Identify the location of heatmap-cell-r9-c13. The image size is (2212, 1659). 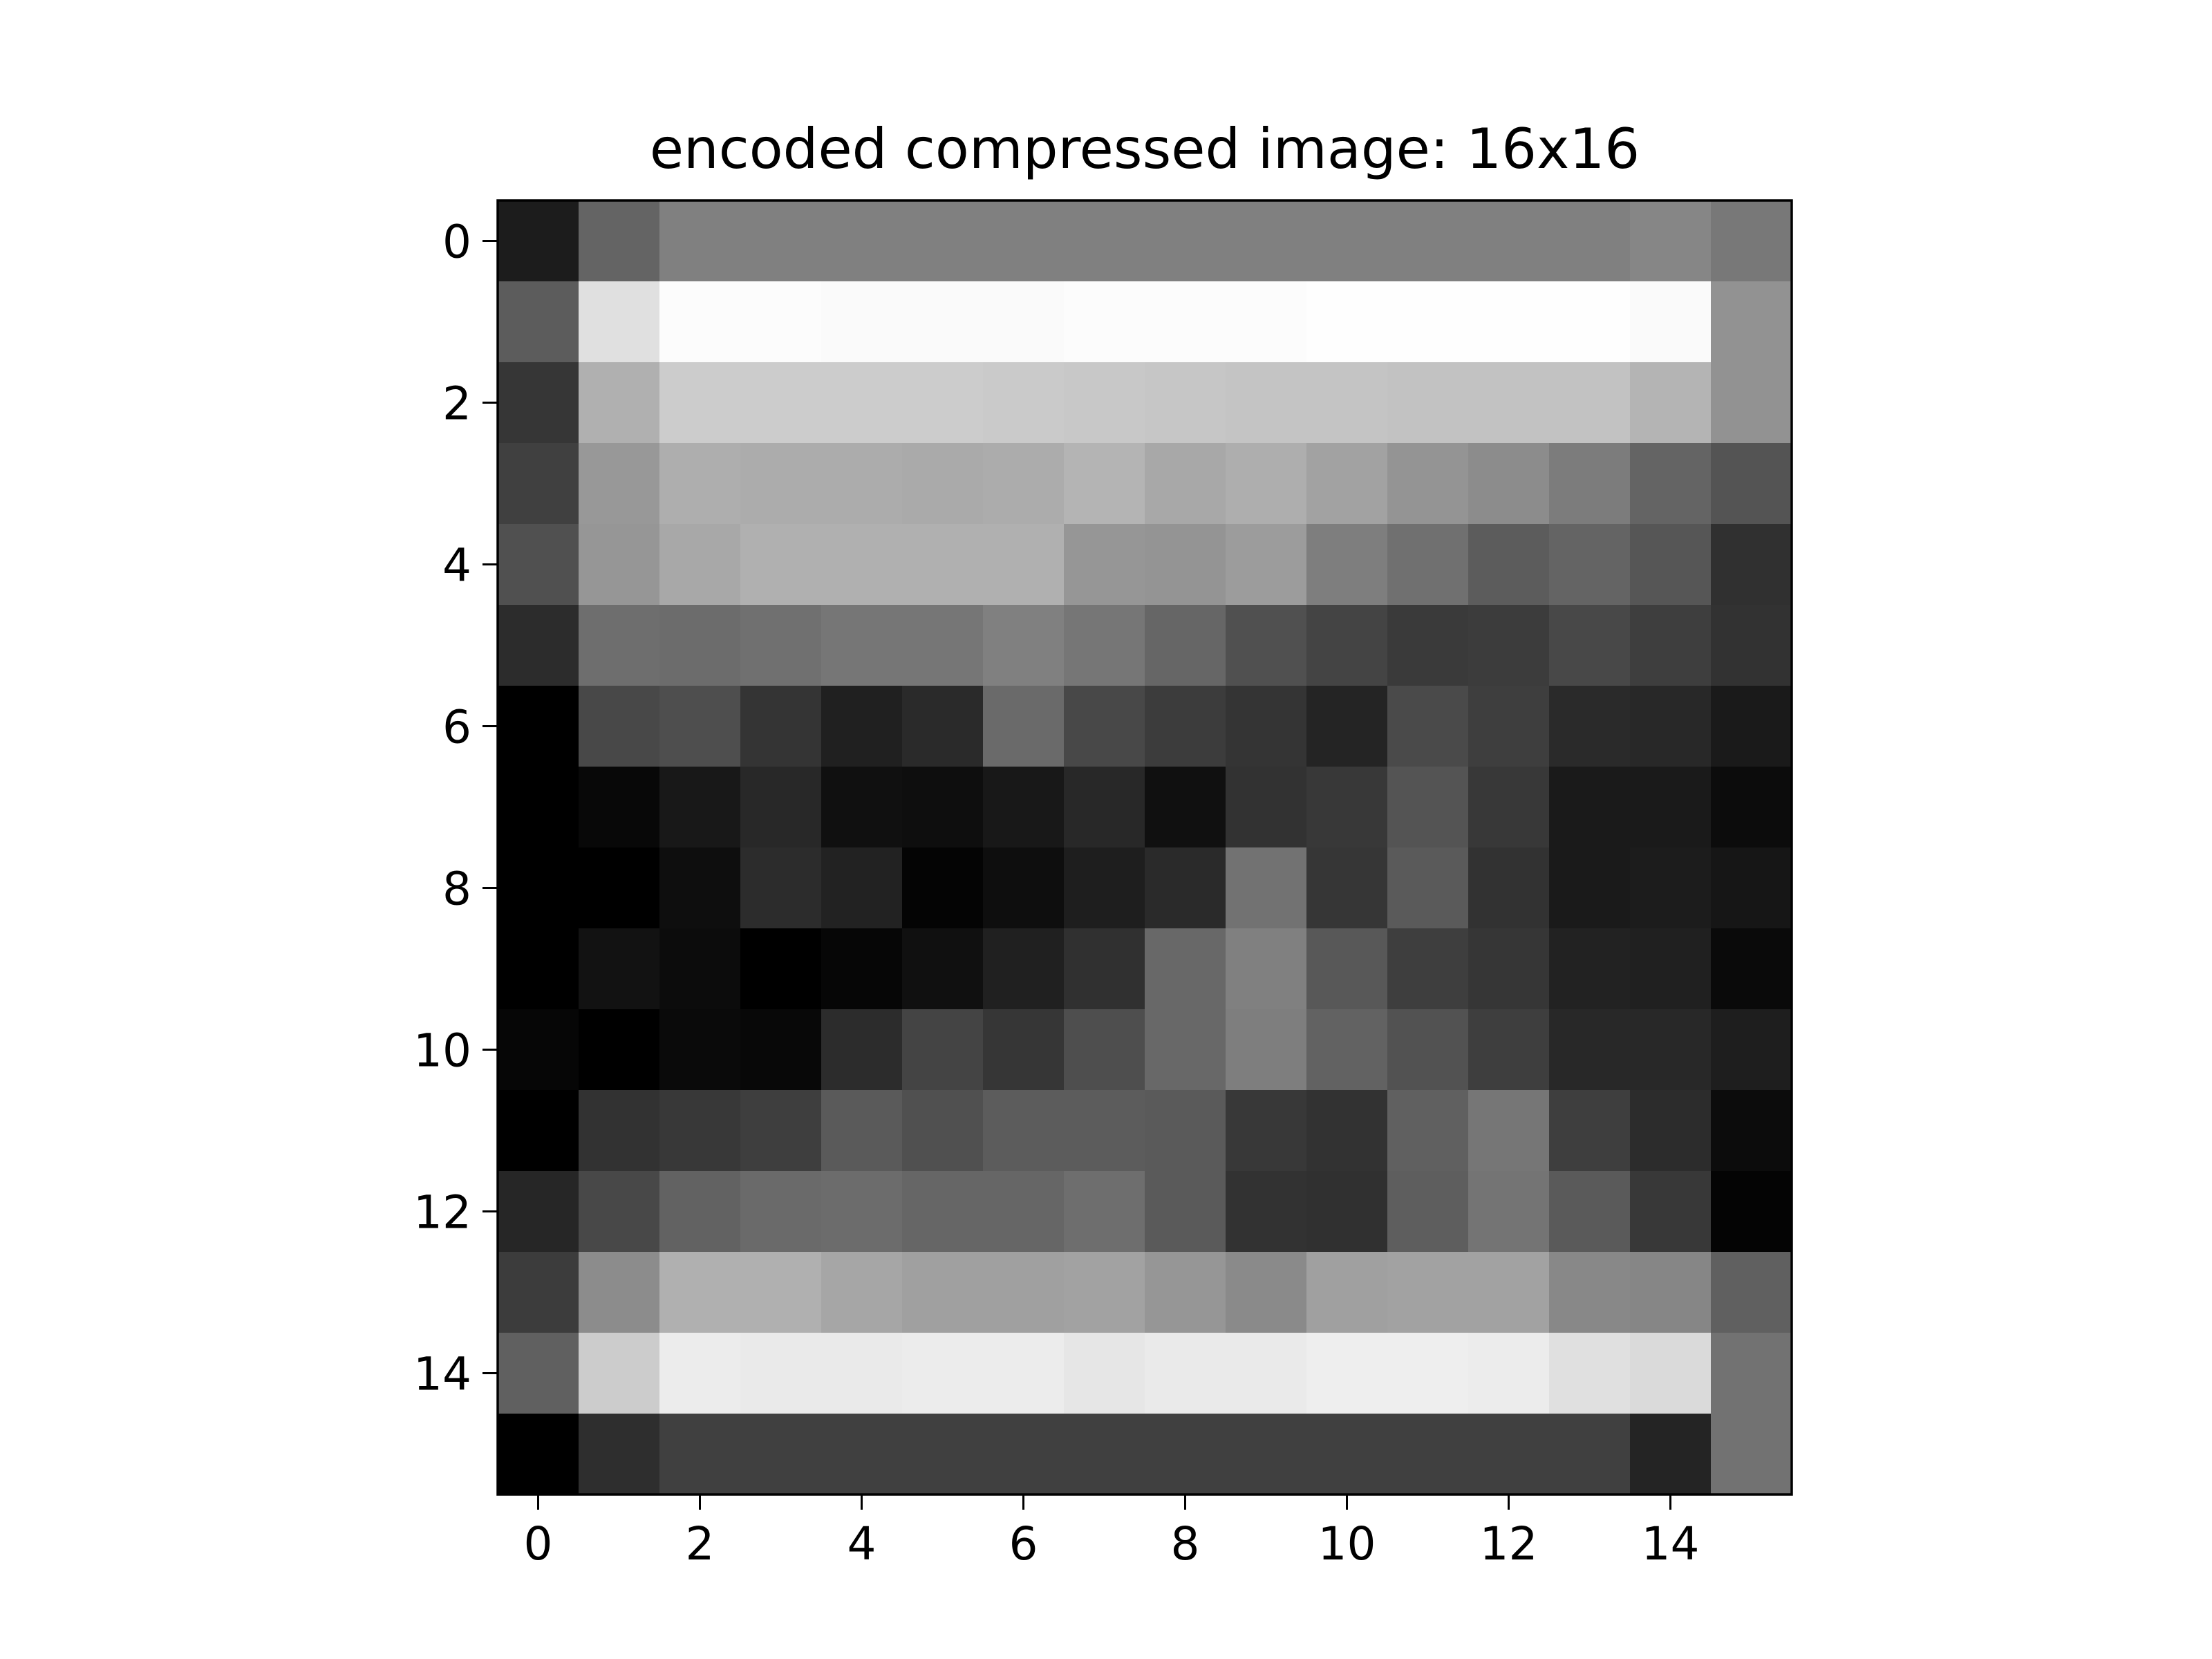
(1590, 969).